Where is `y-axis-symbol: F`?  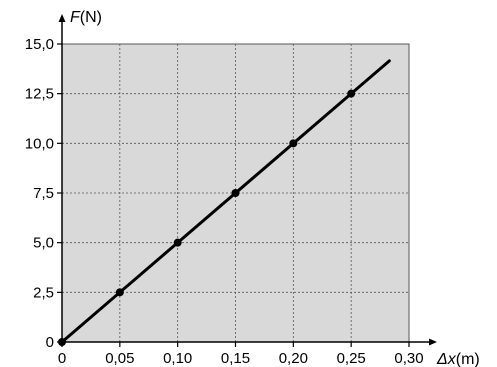 y-axis-symbol: F is located at coordinates (75, 17).